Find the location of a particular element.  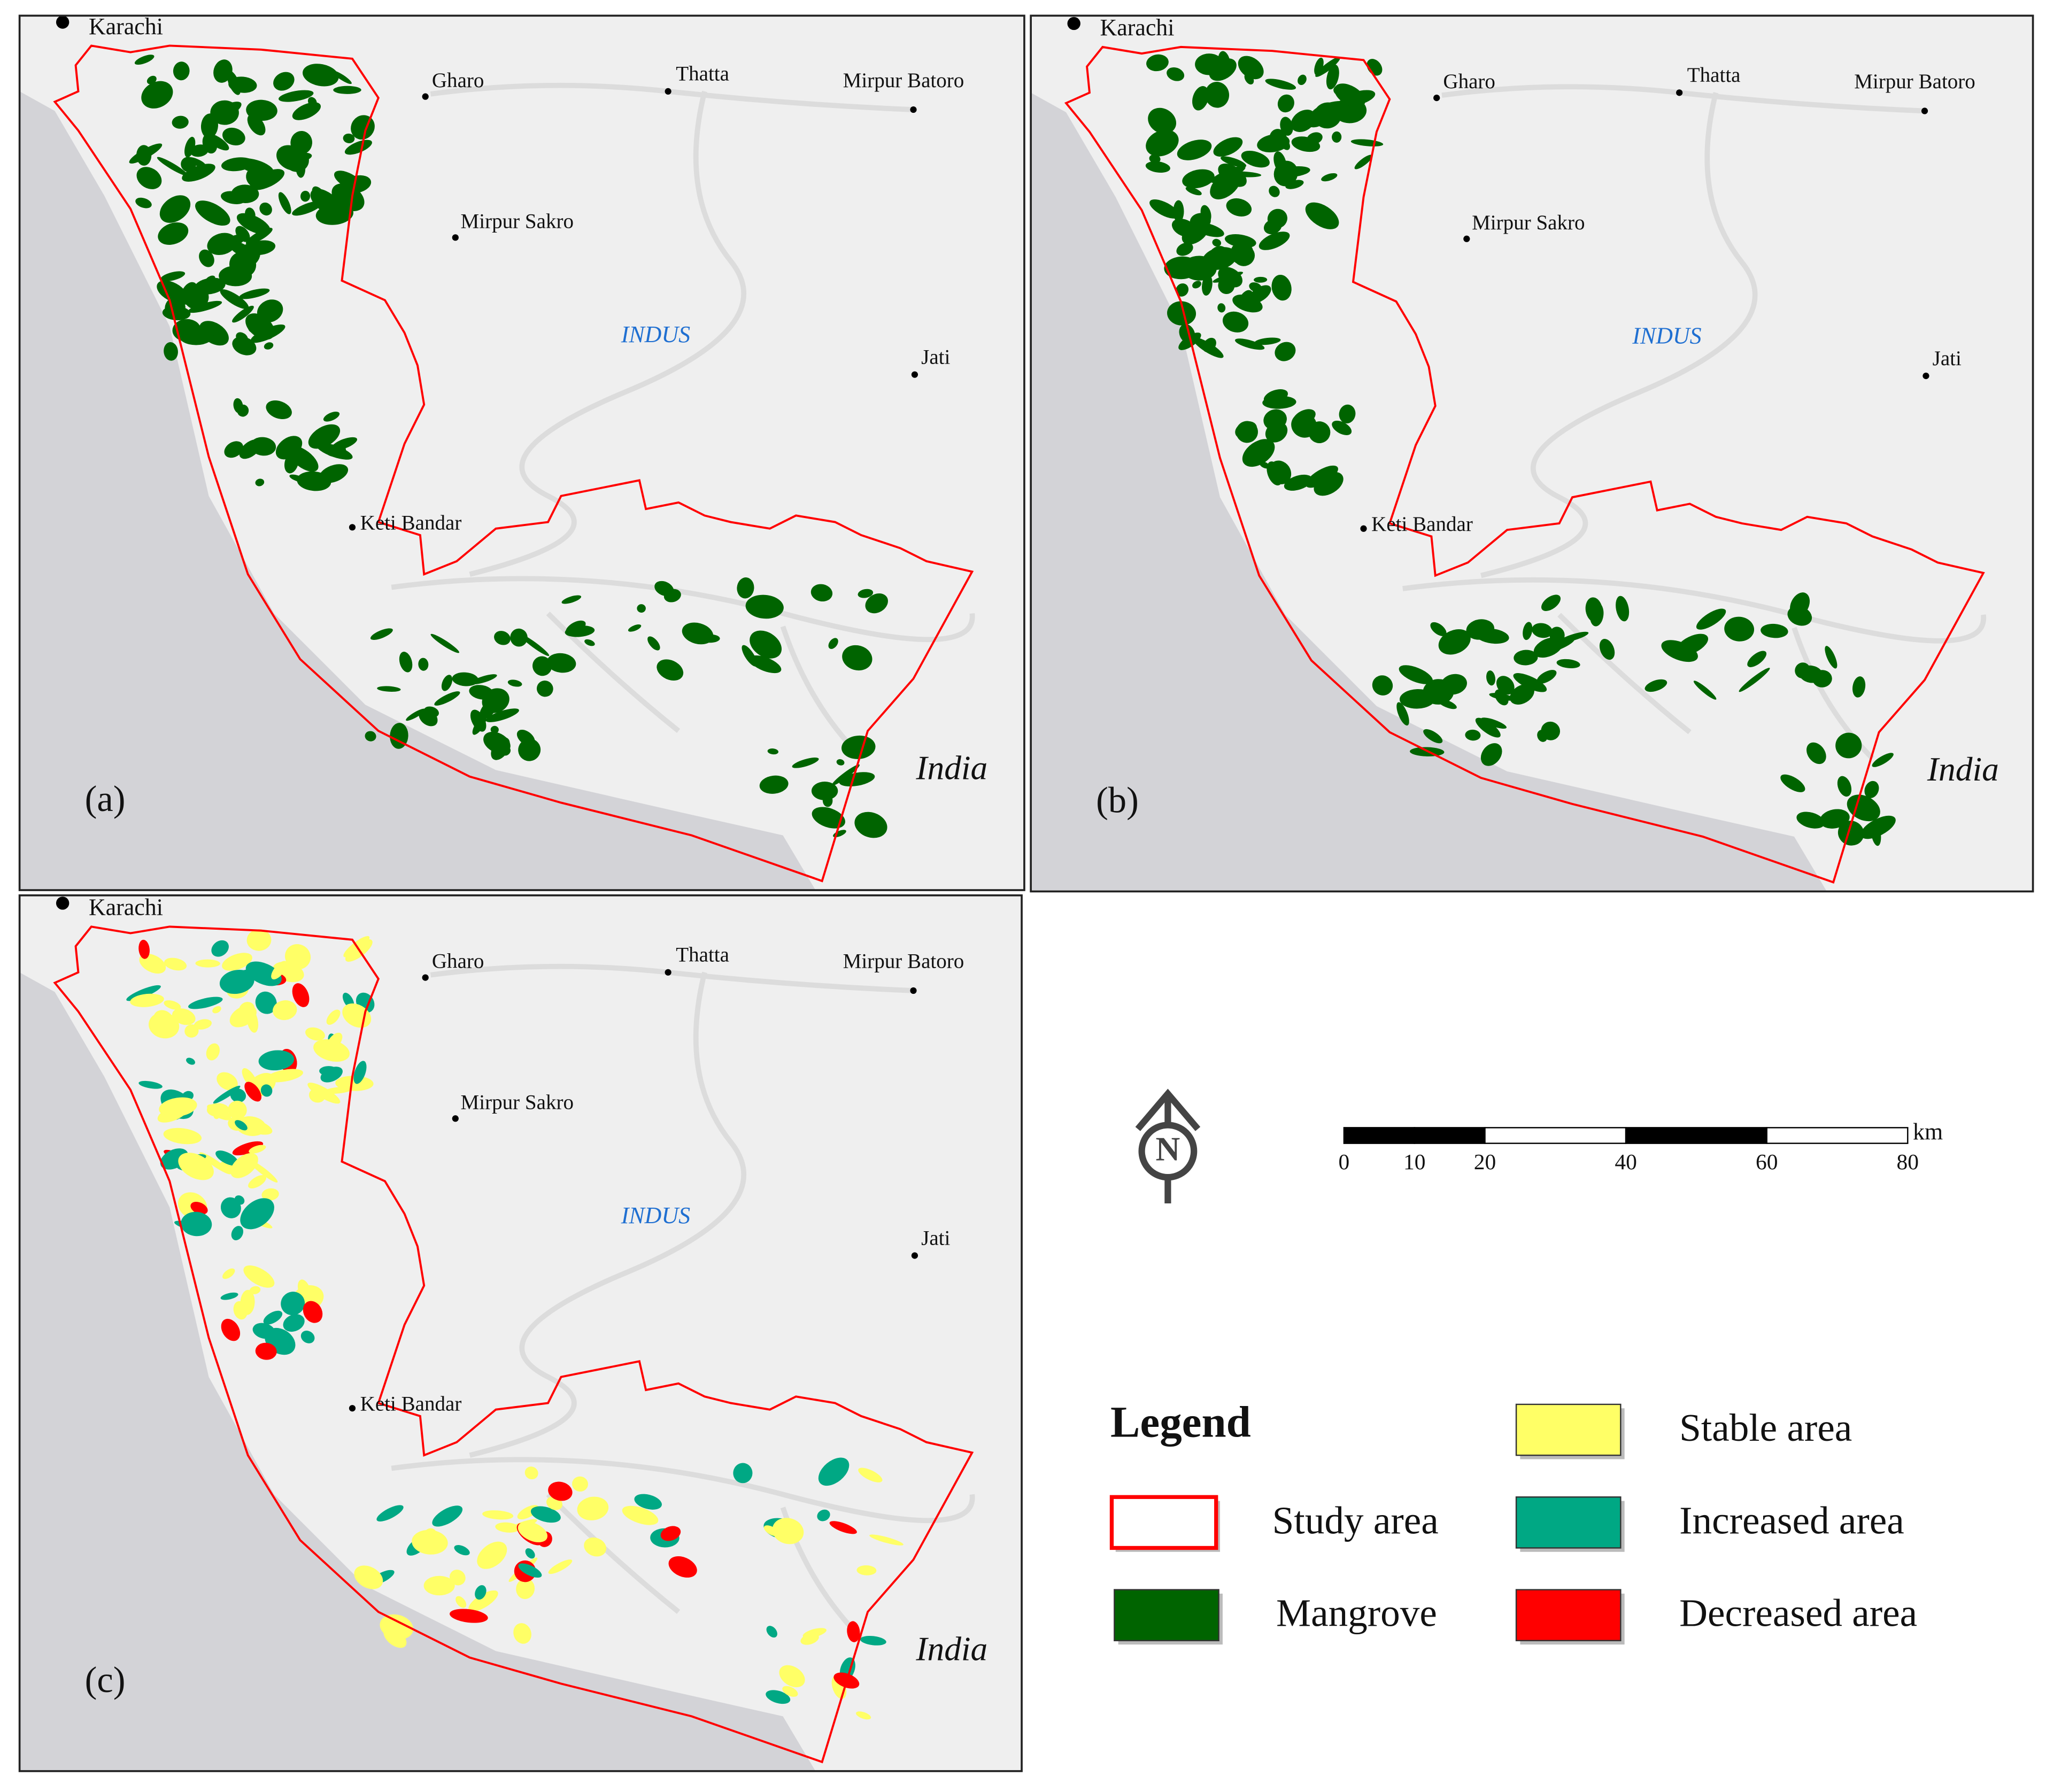

river-label: INDUS is located at coordinates (1666, 335).